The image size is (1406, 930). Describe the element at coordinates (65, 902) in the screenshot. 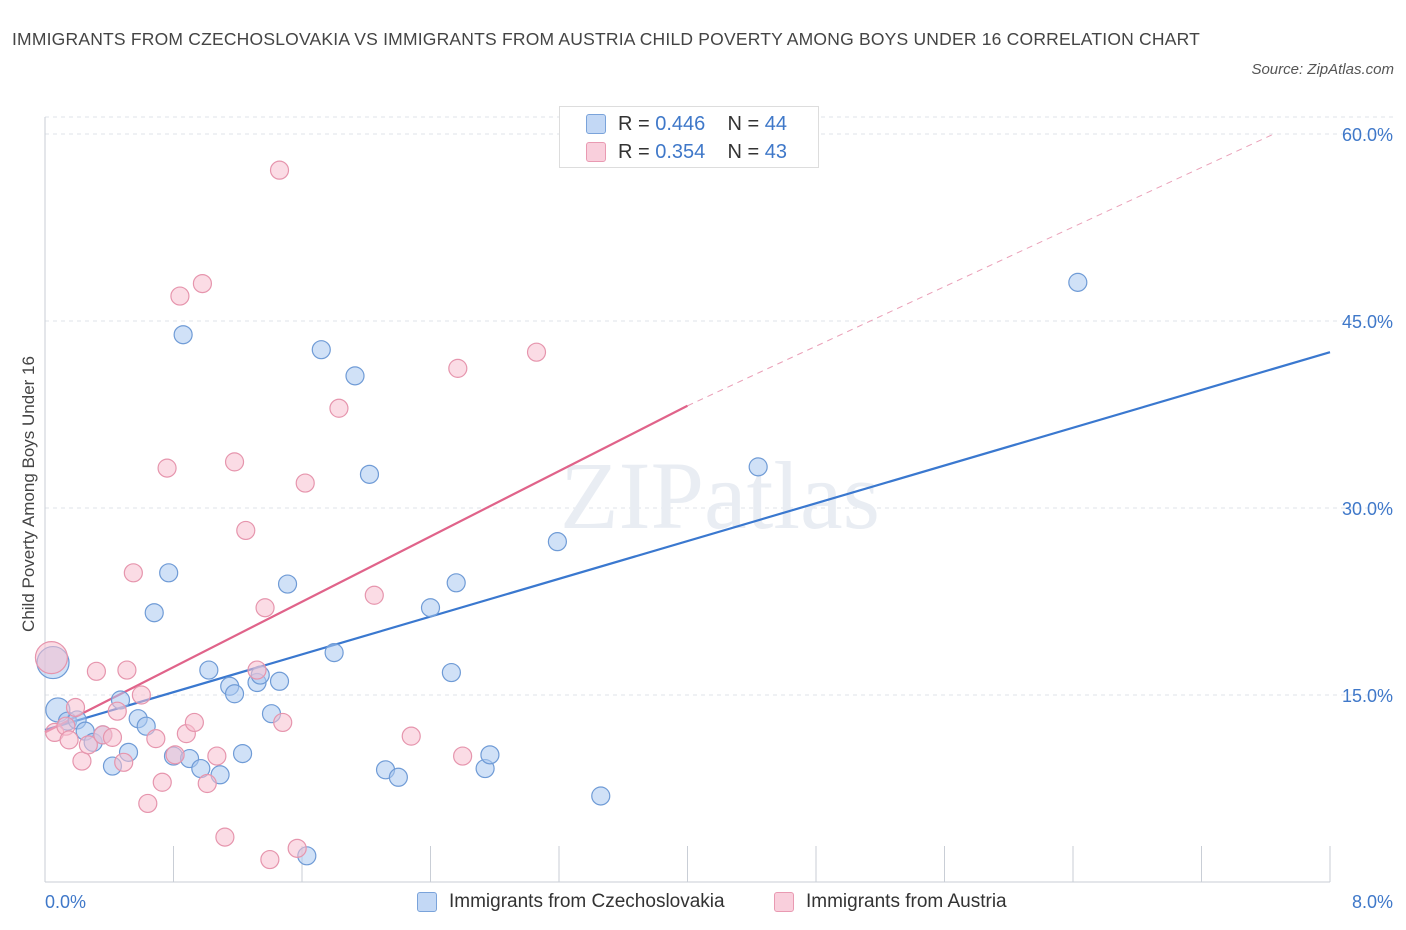

I see `x-tick-label: 0.0%` at that location.